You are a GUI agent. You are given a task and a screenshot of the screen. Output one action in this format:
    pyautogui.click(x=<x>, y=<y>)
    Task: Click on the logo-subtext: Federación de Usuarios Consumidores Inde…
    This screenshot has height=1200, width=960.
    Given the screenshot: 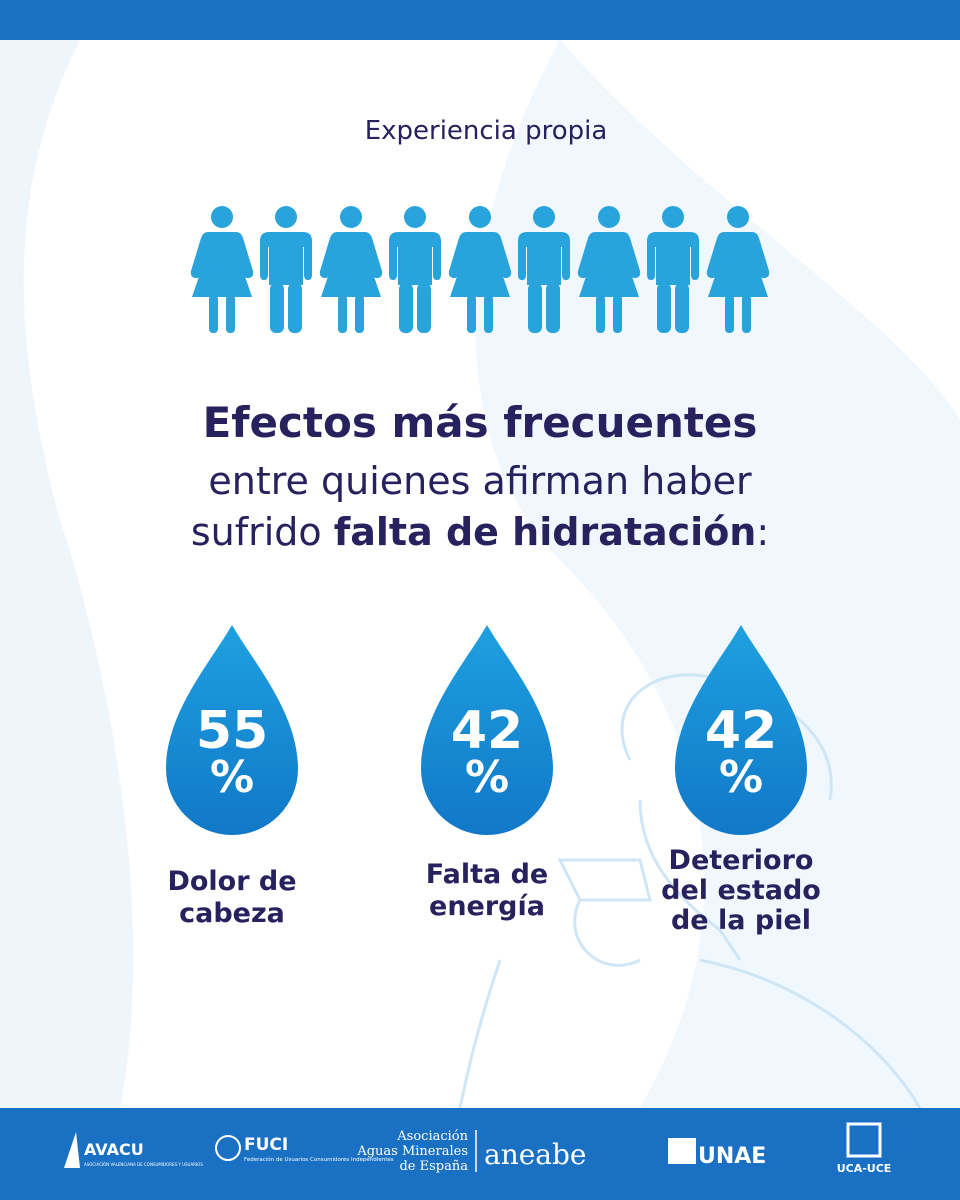 What is the action you would take?
    pyautogui.click(x=319, y=1159)
    